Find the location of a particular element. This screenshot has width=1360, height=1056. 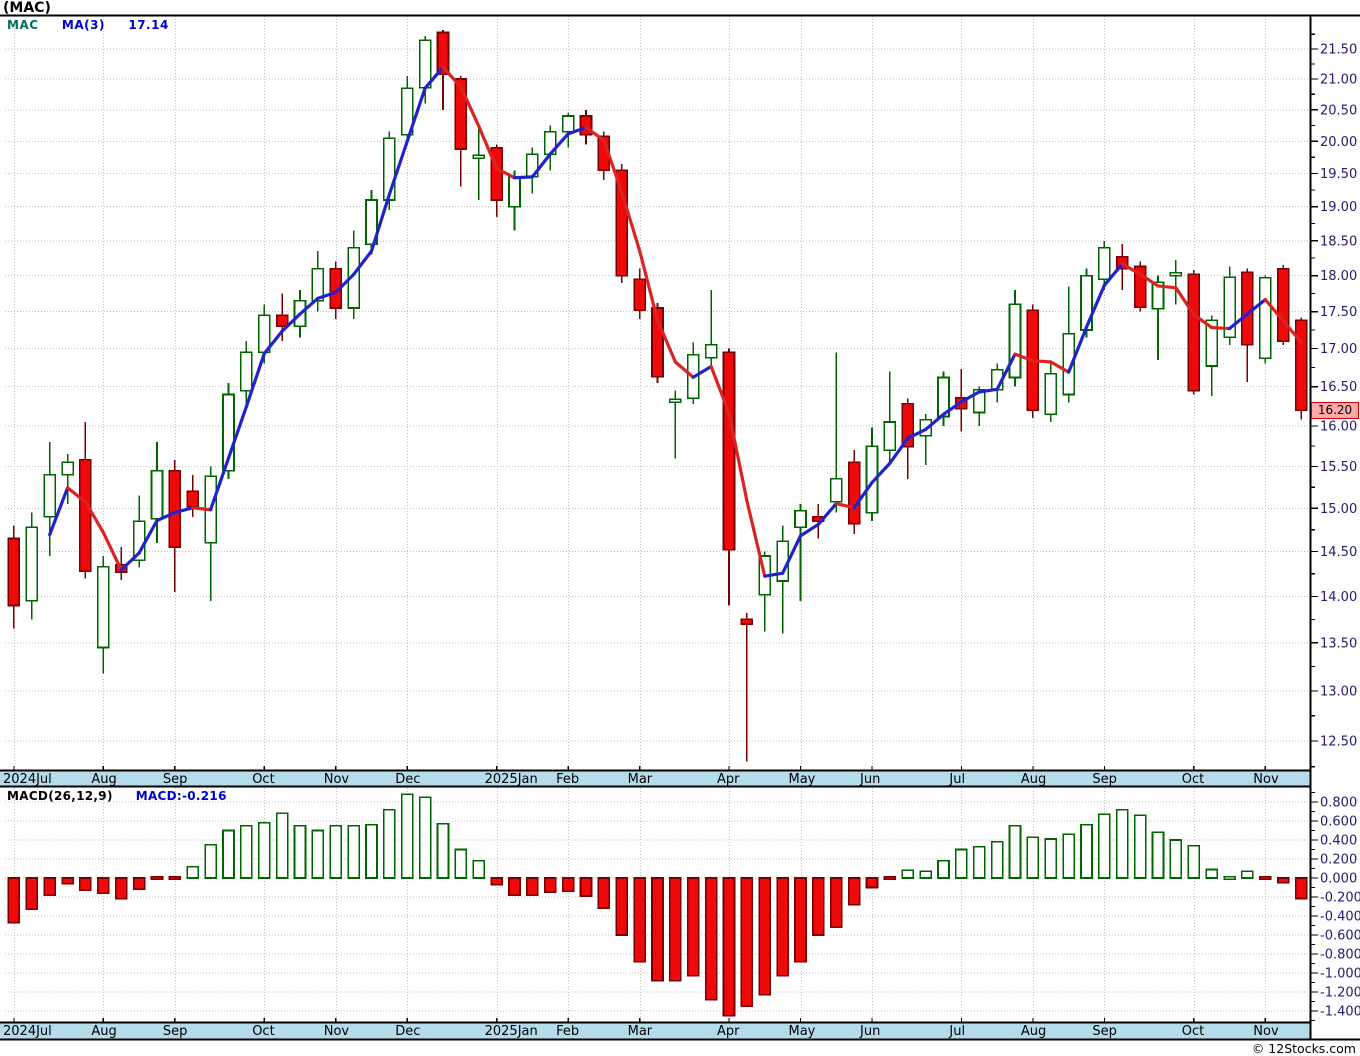

macd-tick-label: 0.600 is located at coordinates (1338, 822).